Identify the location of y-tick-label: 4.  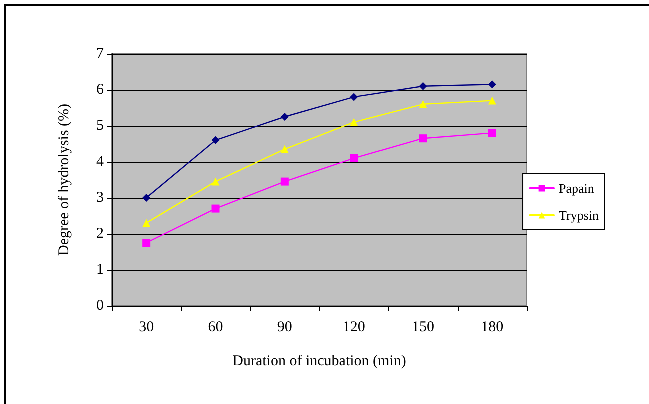
(100, 162).